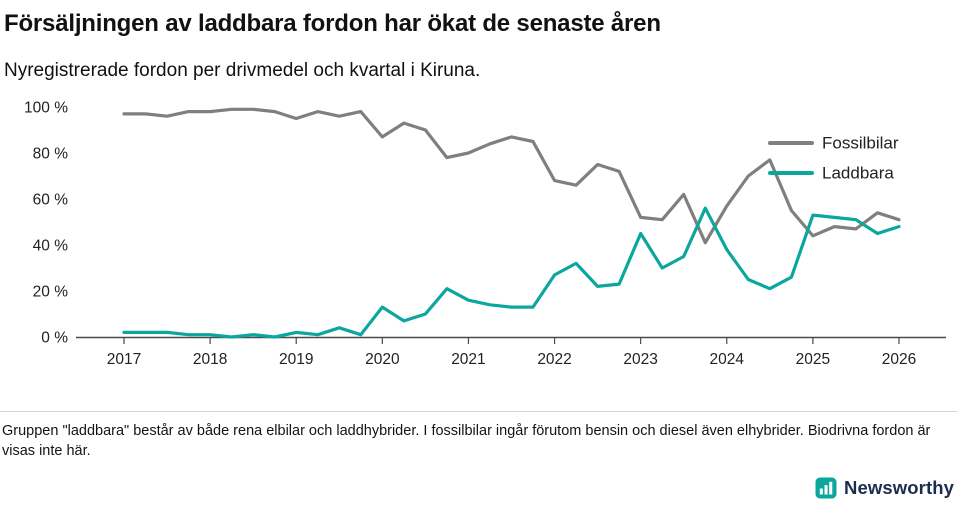  I want to click on newsworthy-logo: Newsworthy, so click(884, 488).